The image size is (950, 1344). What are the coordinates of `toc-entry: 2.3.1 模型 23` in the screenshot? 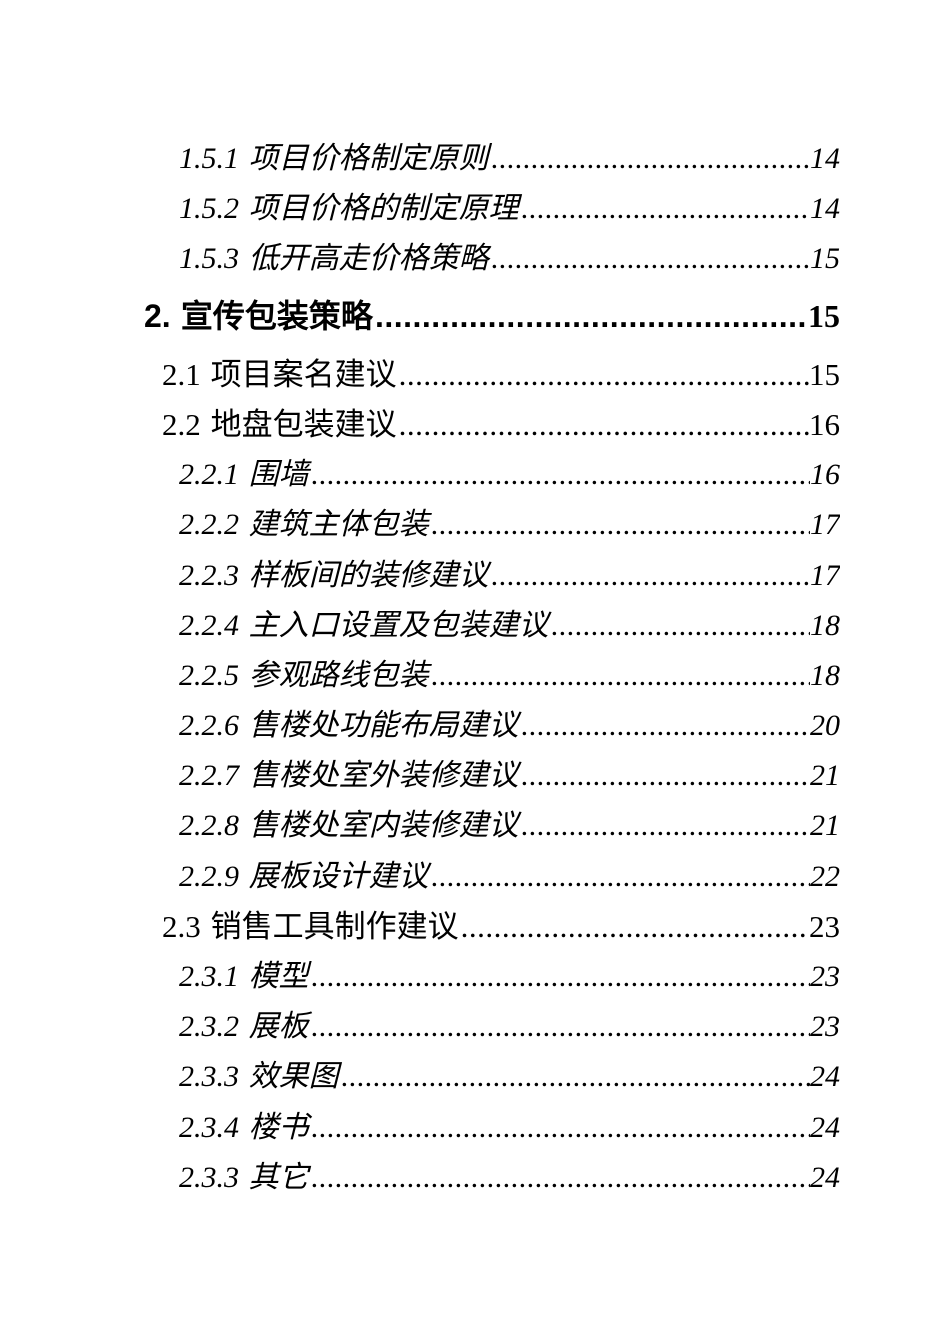 It's located at (509, 969).